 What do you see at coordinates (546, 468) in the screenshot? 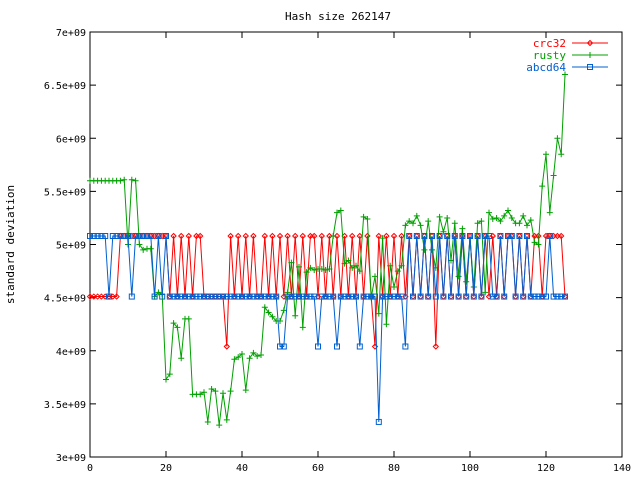
I see `x-tick-label: 120` at bounding box center [546, 468].